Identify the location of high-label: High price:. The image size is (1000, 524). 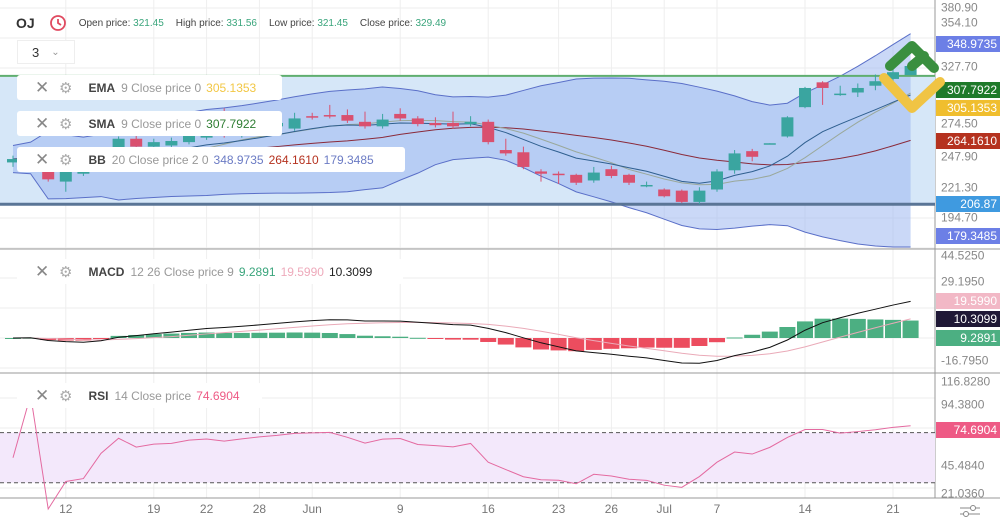
(199, 23).